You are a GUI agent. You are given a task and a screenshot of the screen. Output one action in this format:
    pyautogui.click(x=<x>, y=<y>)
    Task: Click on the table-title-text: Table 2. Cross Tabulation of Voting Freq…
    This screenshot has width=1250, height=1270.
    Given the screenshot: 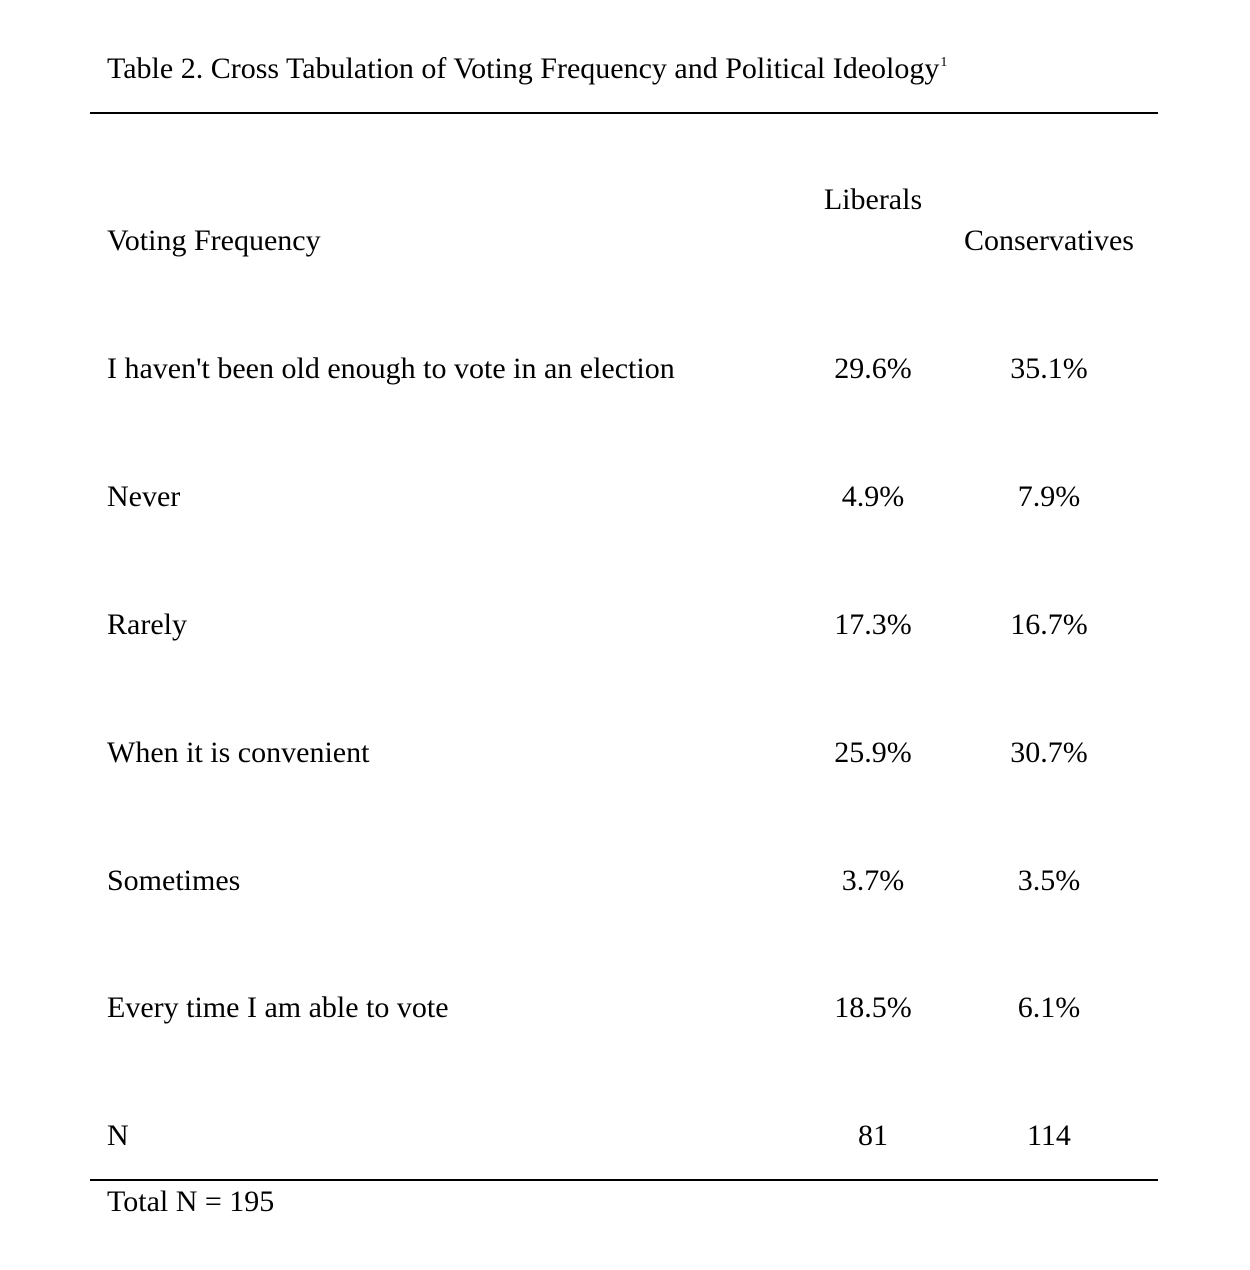 What is the action you would take?
    pyautogui.click(x=523, y=68)
    